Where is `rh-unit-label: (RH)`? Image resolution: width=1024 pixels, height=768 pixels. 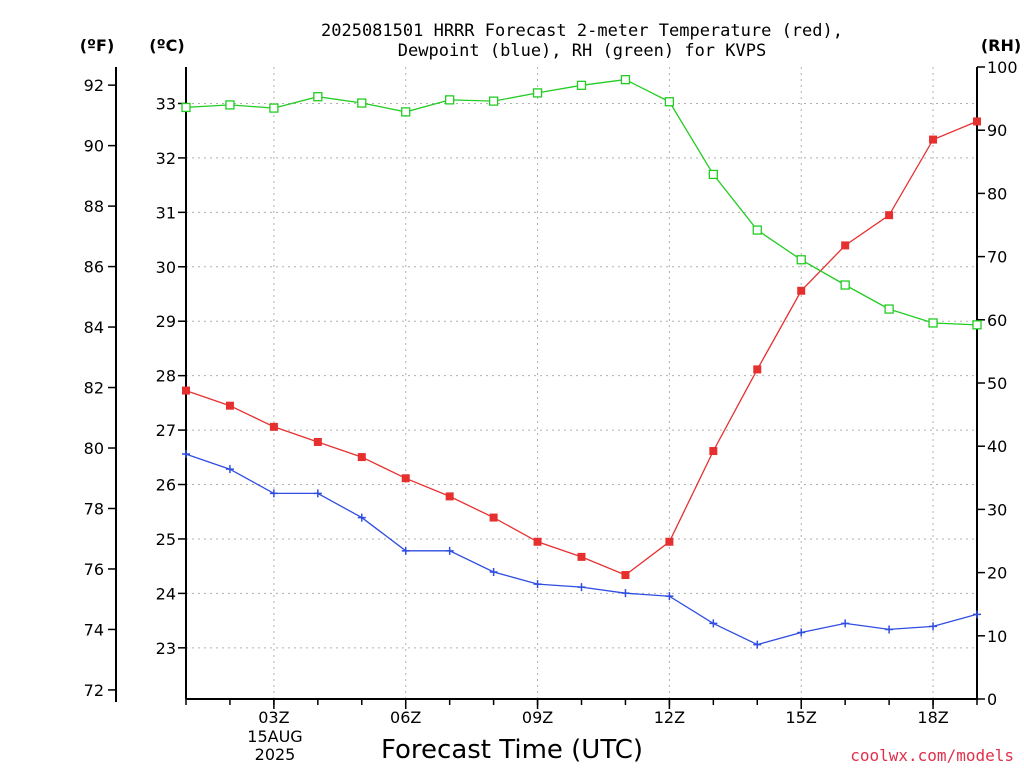
rh-unit-label: (RH) is located at coordinates (1001, 45).